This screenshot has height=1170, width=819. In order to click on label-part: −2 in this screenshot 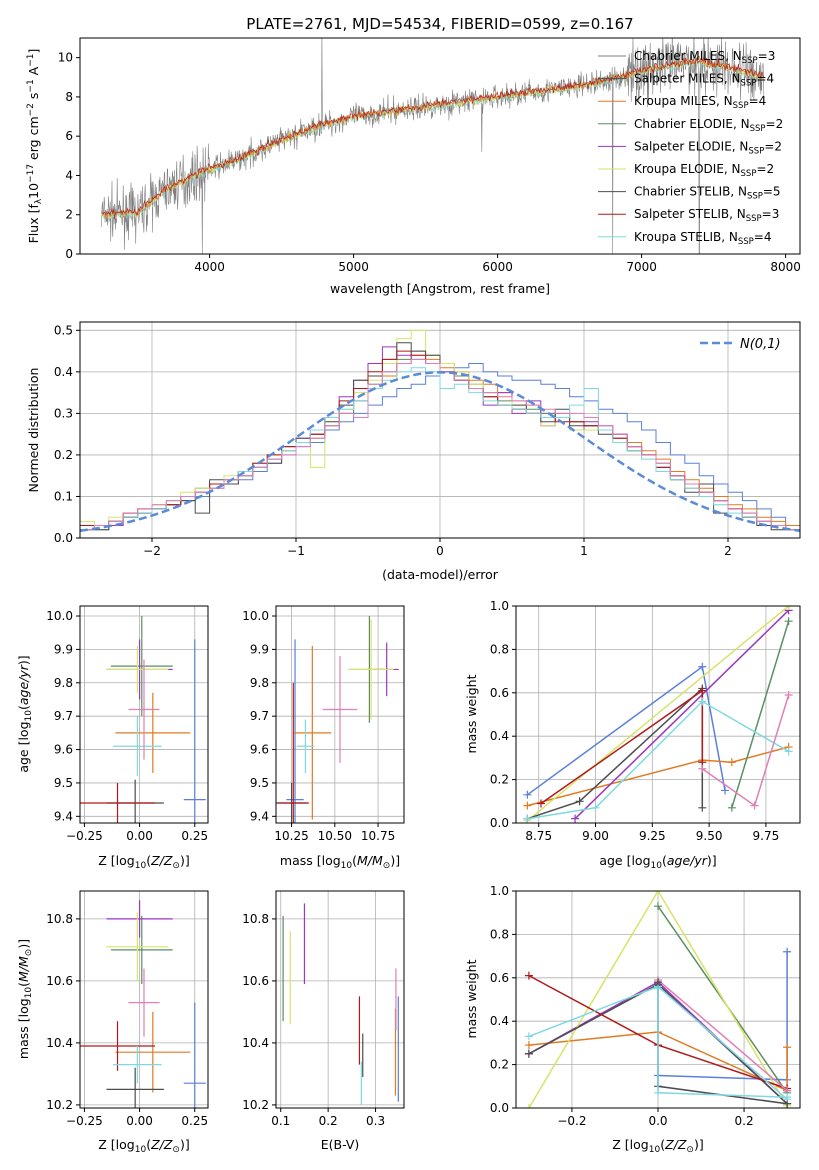, I will do `click(31, 109)`.